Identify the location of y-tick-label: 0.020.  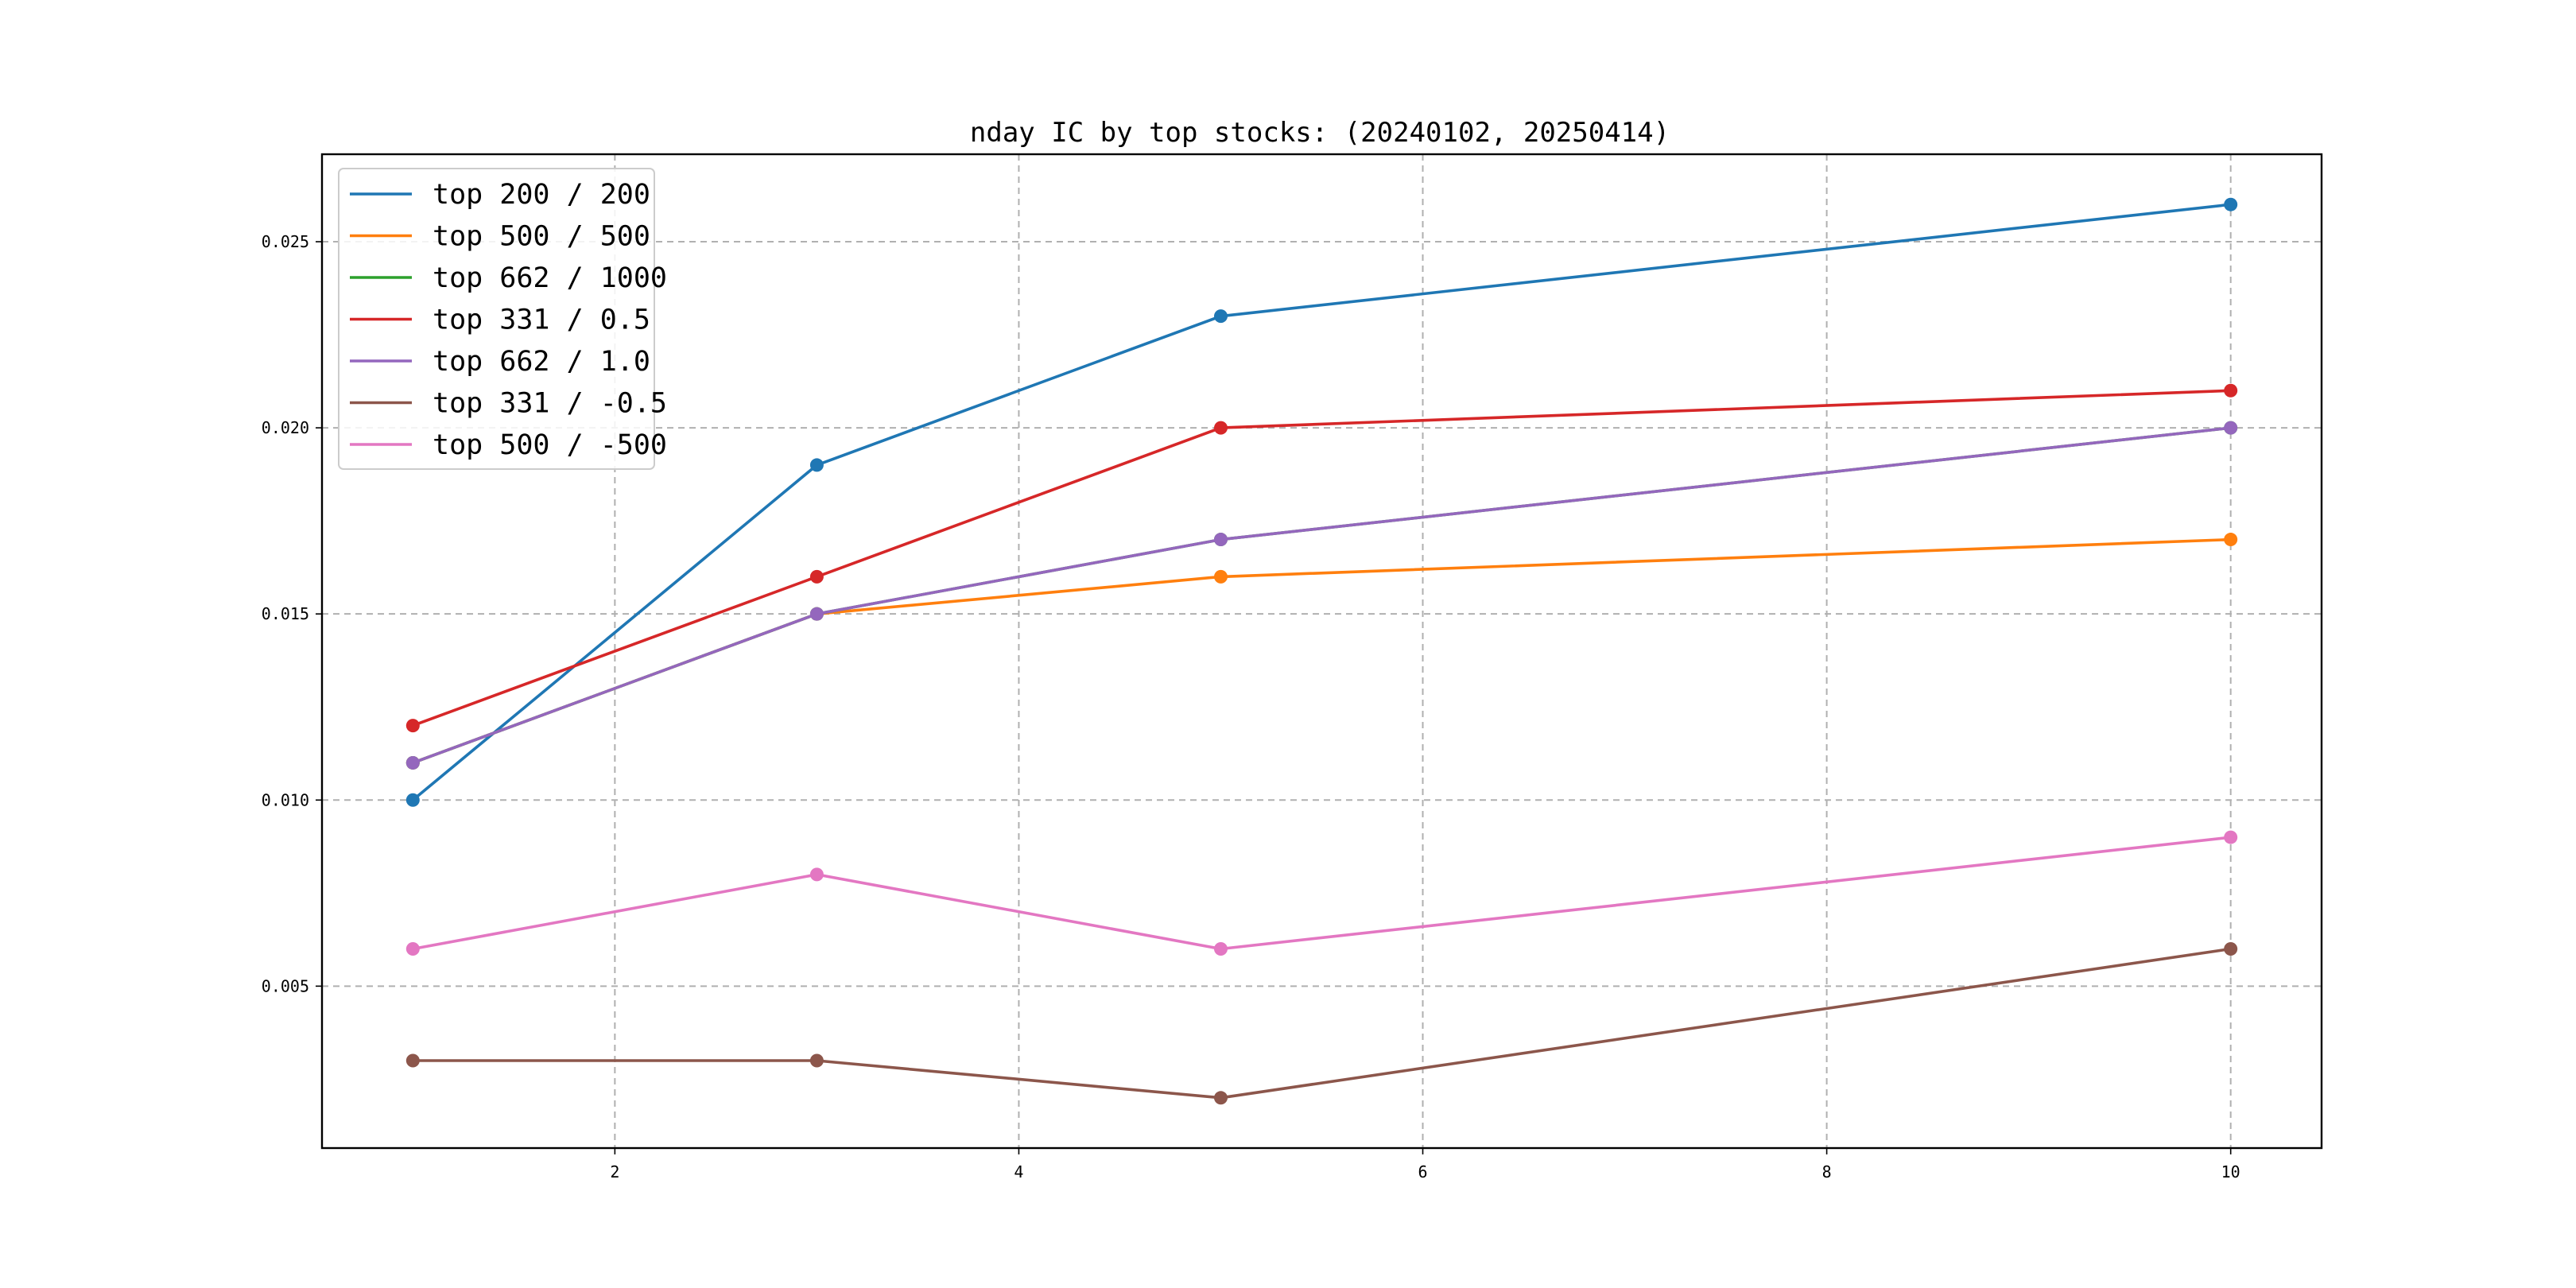
(285, 427).